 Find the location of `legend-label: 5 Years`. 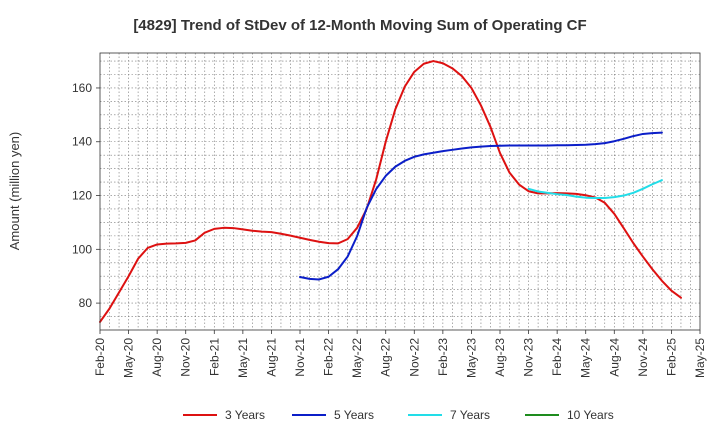

legend-label: 5 Years is located at coordinates (354, 415).